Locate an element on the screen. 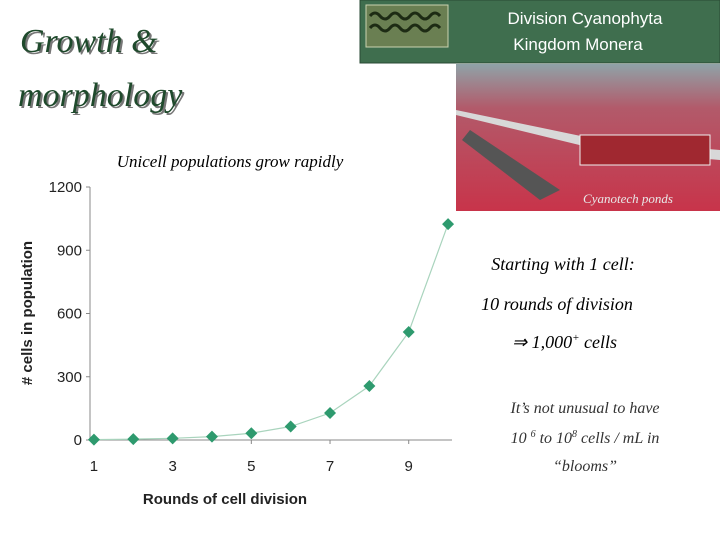  note-sup: + is located at coordinates (575, 338).